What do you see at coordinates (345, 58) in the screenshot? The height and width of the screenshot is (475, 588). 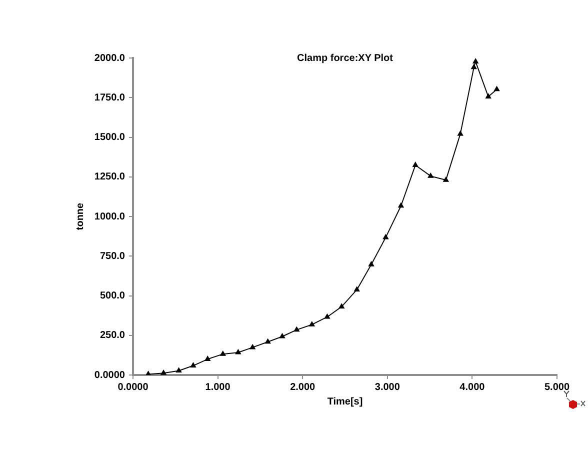 I see `chart-title: Clamp force:XY Plot` at bounding box center [345, 58].